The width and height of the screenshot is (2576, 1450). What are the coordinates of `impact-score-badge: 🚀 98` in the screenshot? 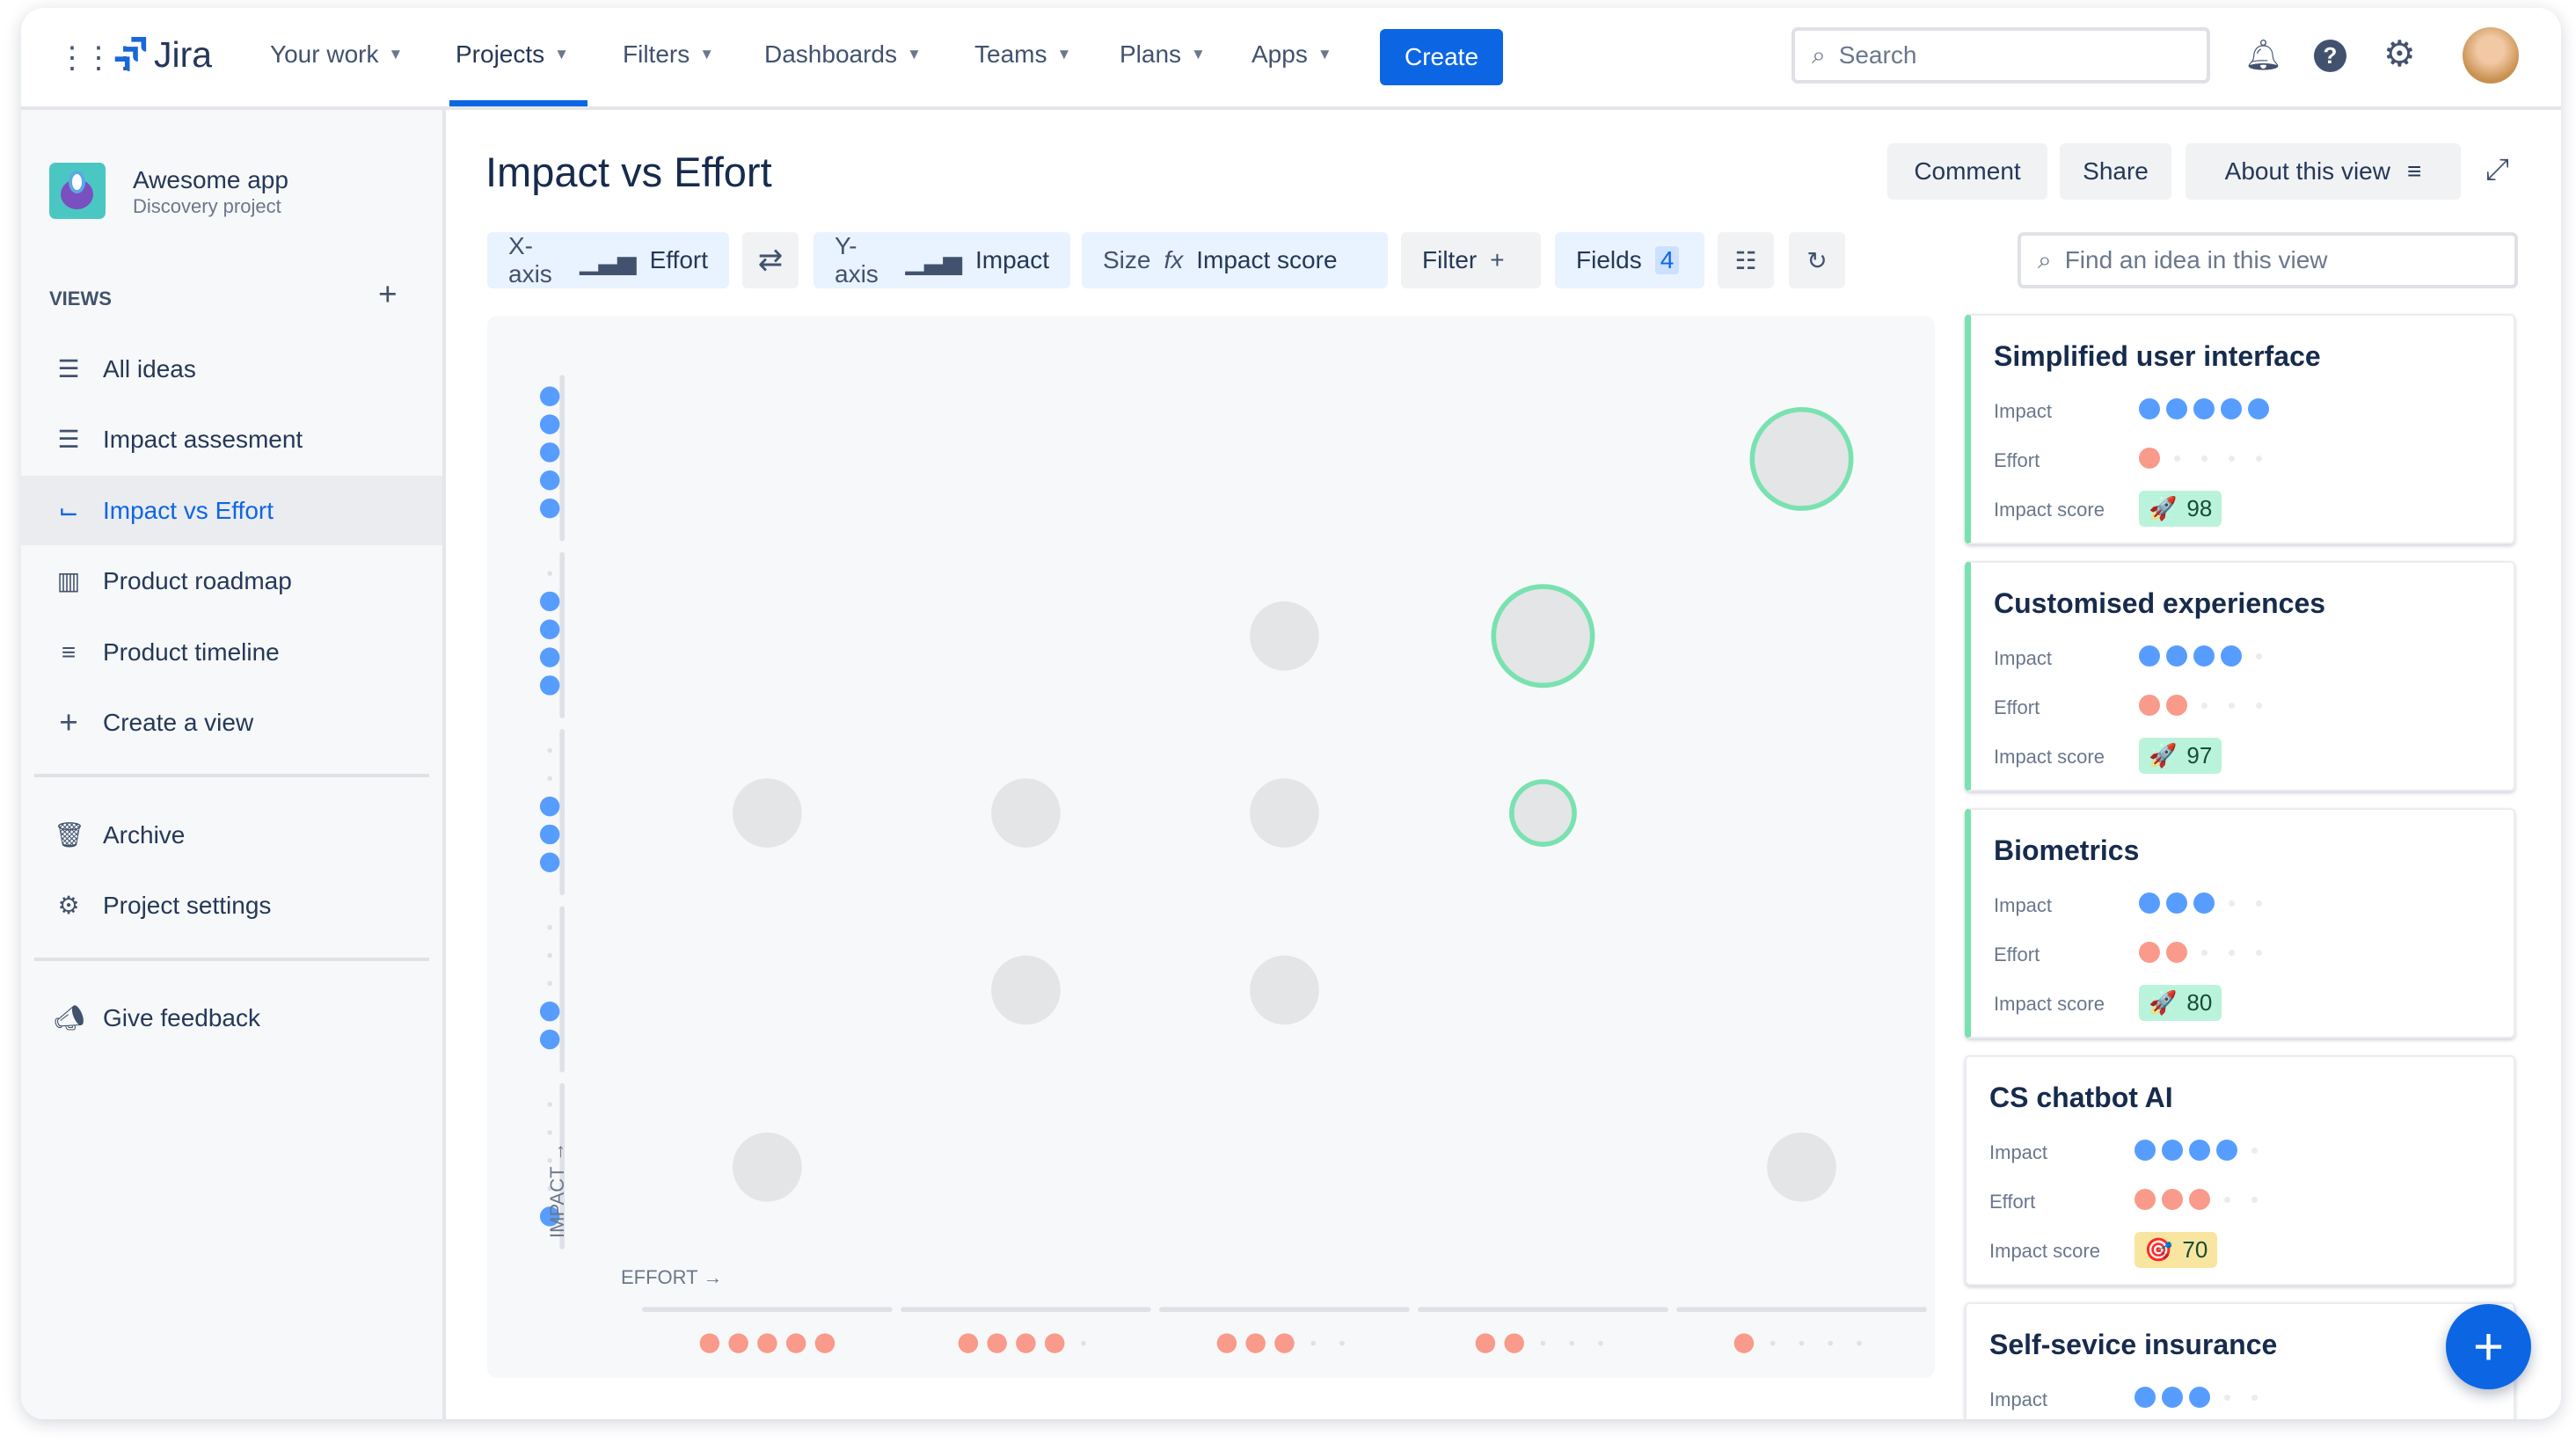 It's located at (2180, 509).